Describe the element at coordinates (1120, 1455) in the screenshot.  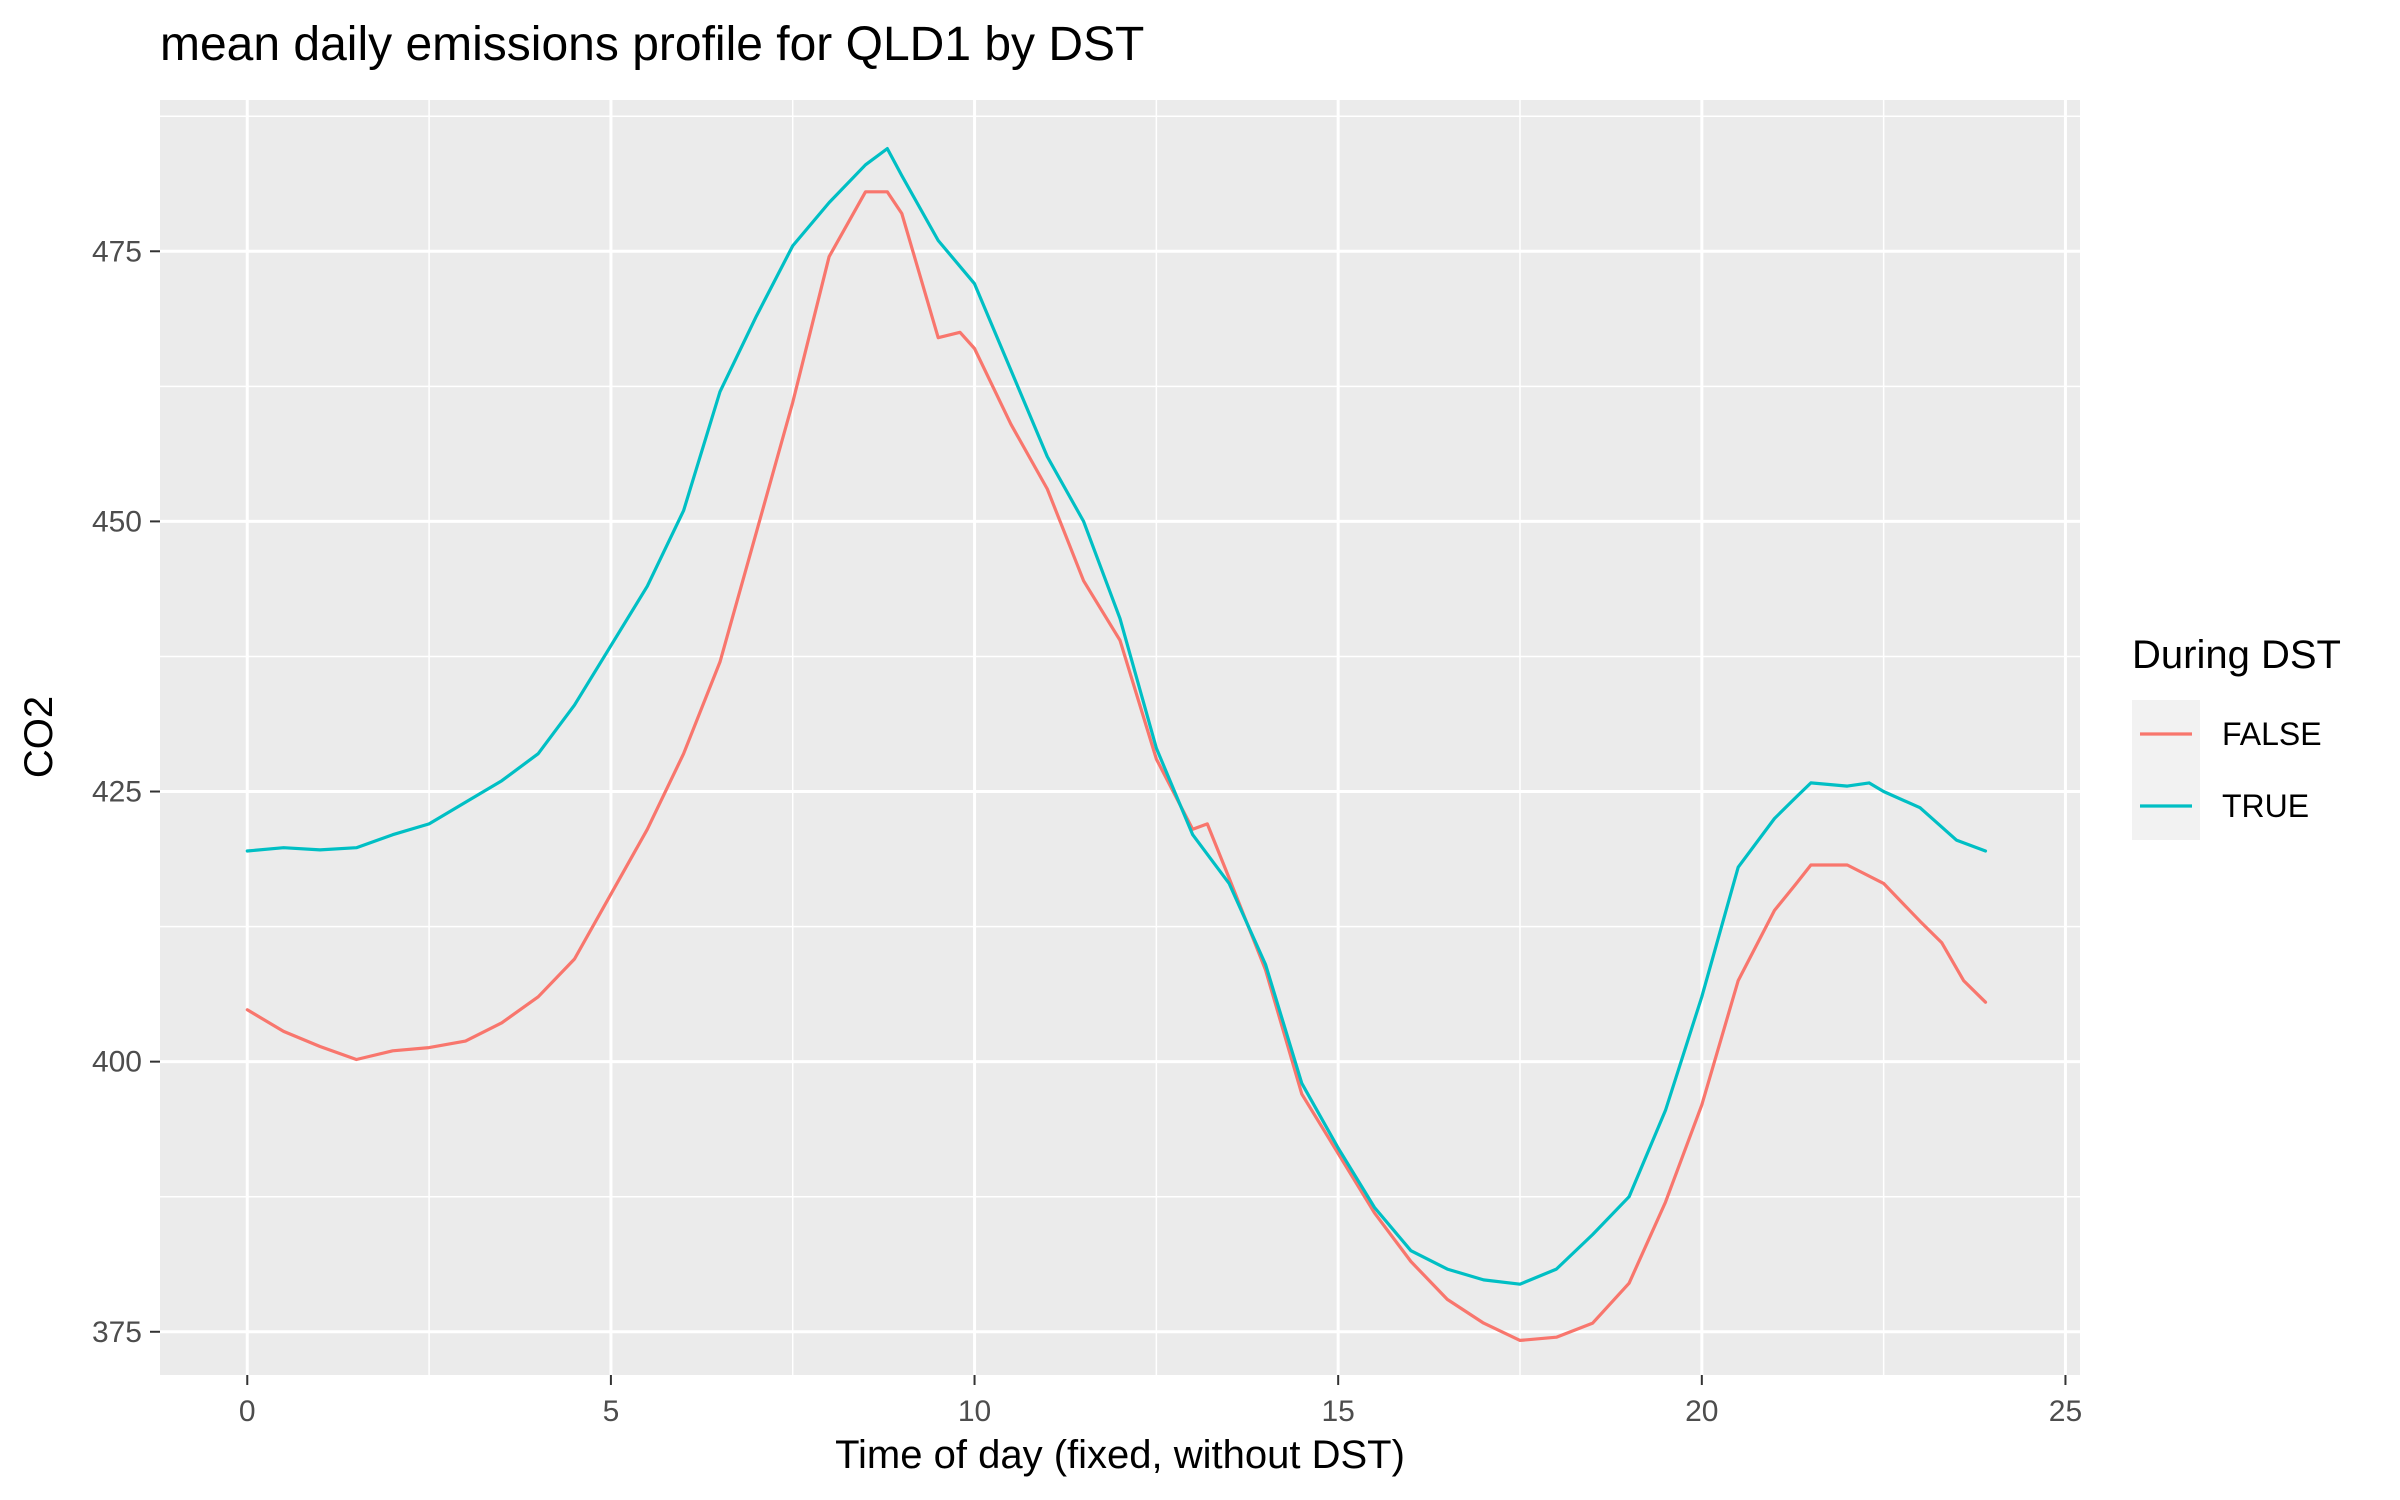
I see `x-axis-title: Time of day (fixed, without DST)` at that location.